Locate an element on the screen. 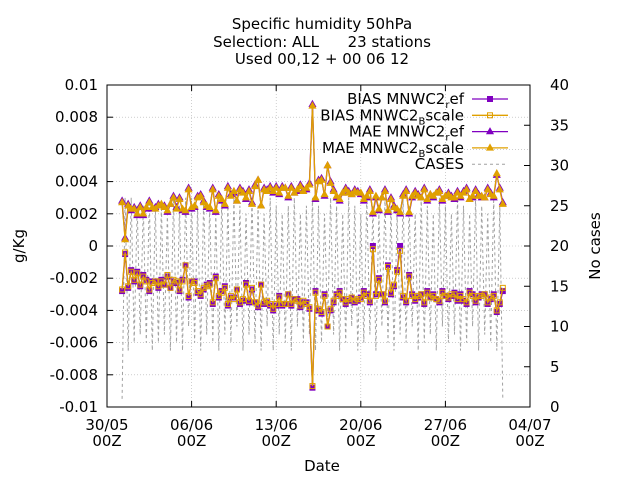  legend-label: MAE MNWC2Bscale is located at coordinates (393, 149).